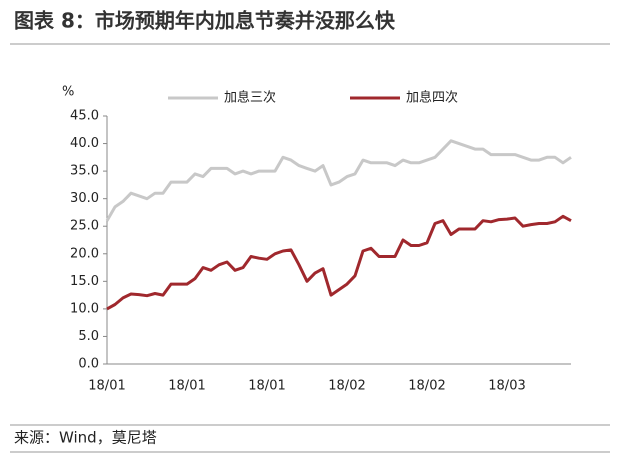 Image resolution: width=620 pixels, height=464 pixels. What do you see at coordinates (250, 98) in the screenshot?
I see `legend-label: 加息三次` at bounding box center [250, 98].